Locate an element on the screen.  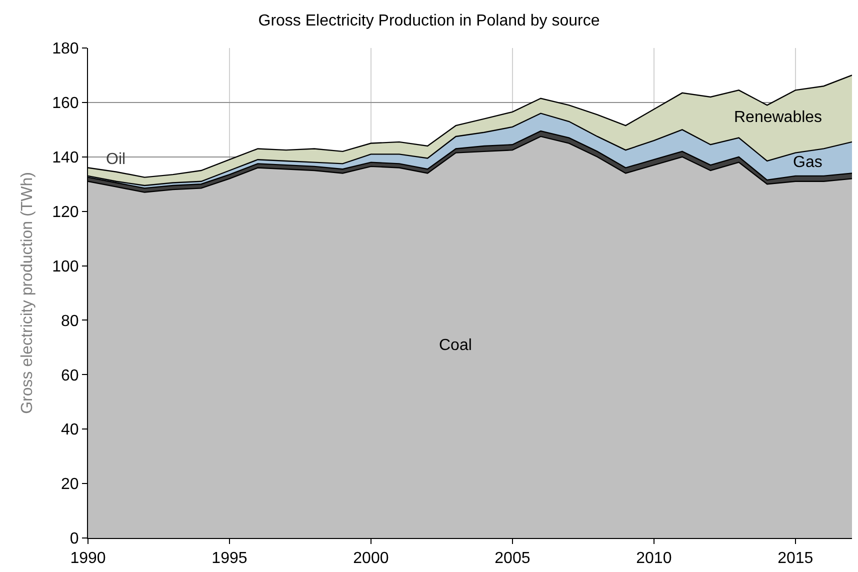
y-tick-label: 120 is located at coordinates (65, 212).